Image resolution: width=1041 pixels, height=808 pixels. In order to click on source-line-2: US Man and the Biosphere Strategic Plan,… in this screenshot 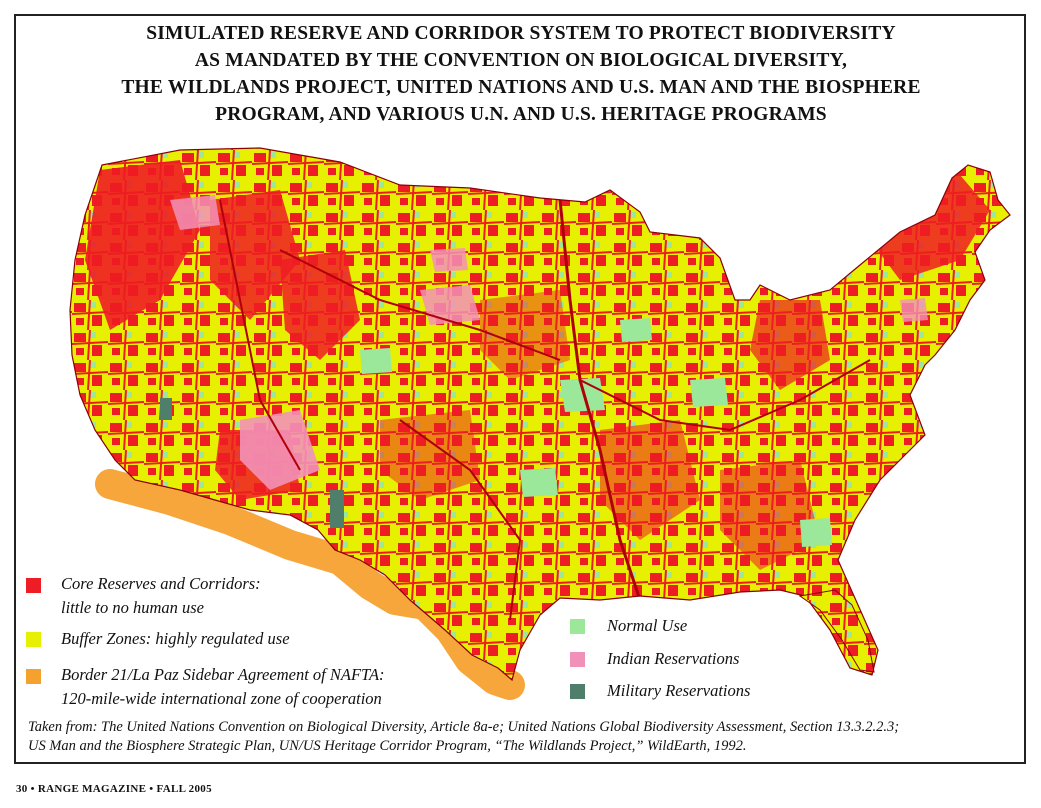, I will do `click(387, 746)`.